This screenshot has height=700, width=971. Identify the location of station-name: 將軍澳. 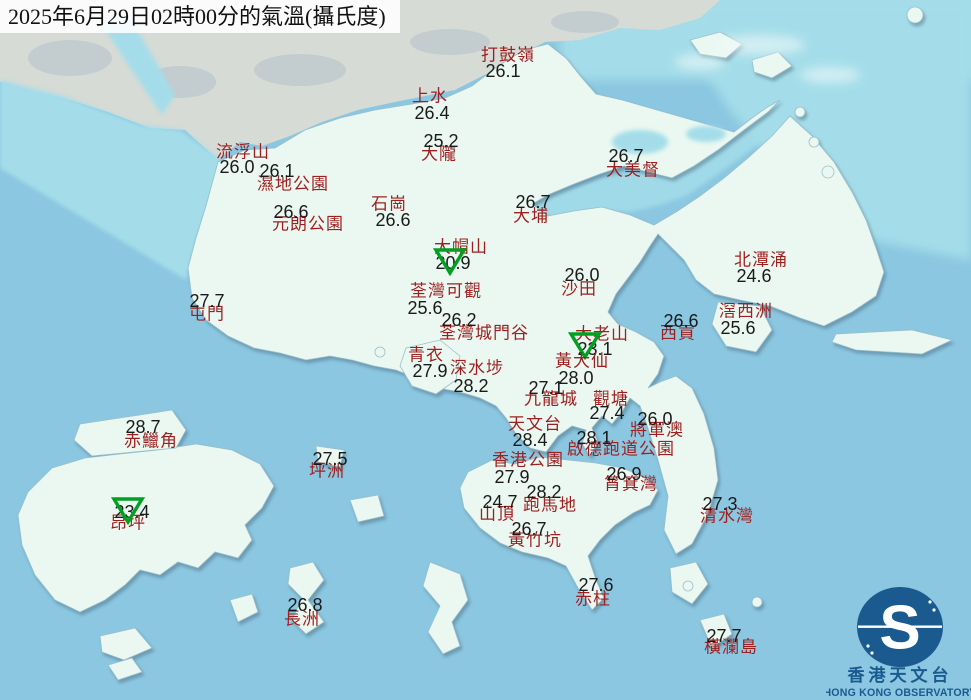
(657, 430).